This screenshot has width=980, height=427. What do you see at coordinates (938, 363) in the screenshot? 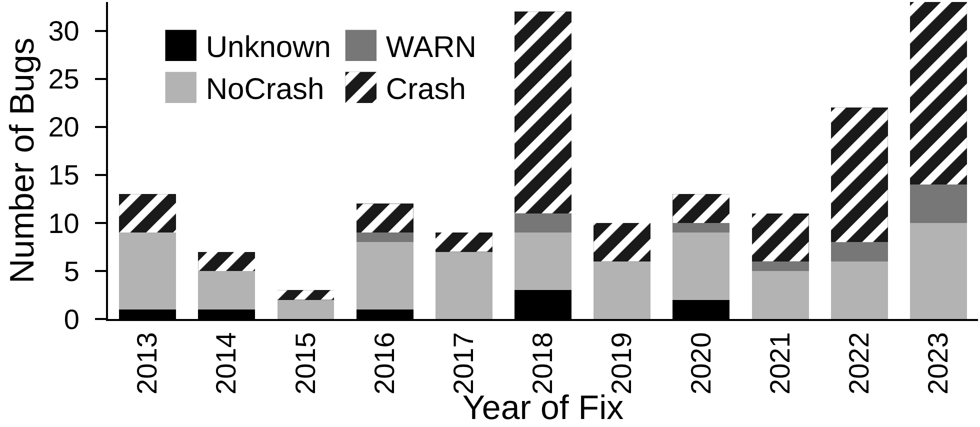
I see `x-tick-label: 2023` at bounding box center [938, 363].